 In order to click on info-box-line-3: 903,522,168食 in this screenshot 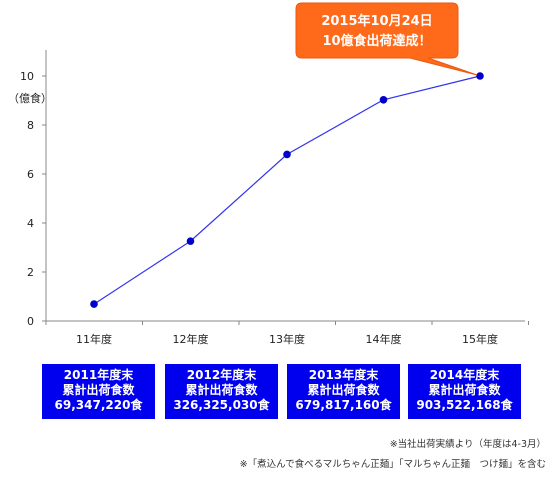, I will do `click(464, 405)`.